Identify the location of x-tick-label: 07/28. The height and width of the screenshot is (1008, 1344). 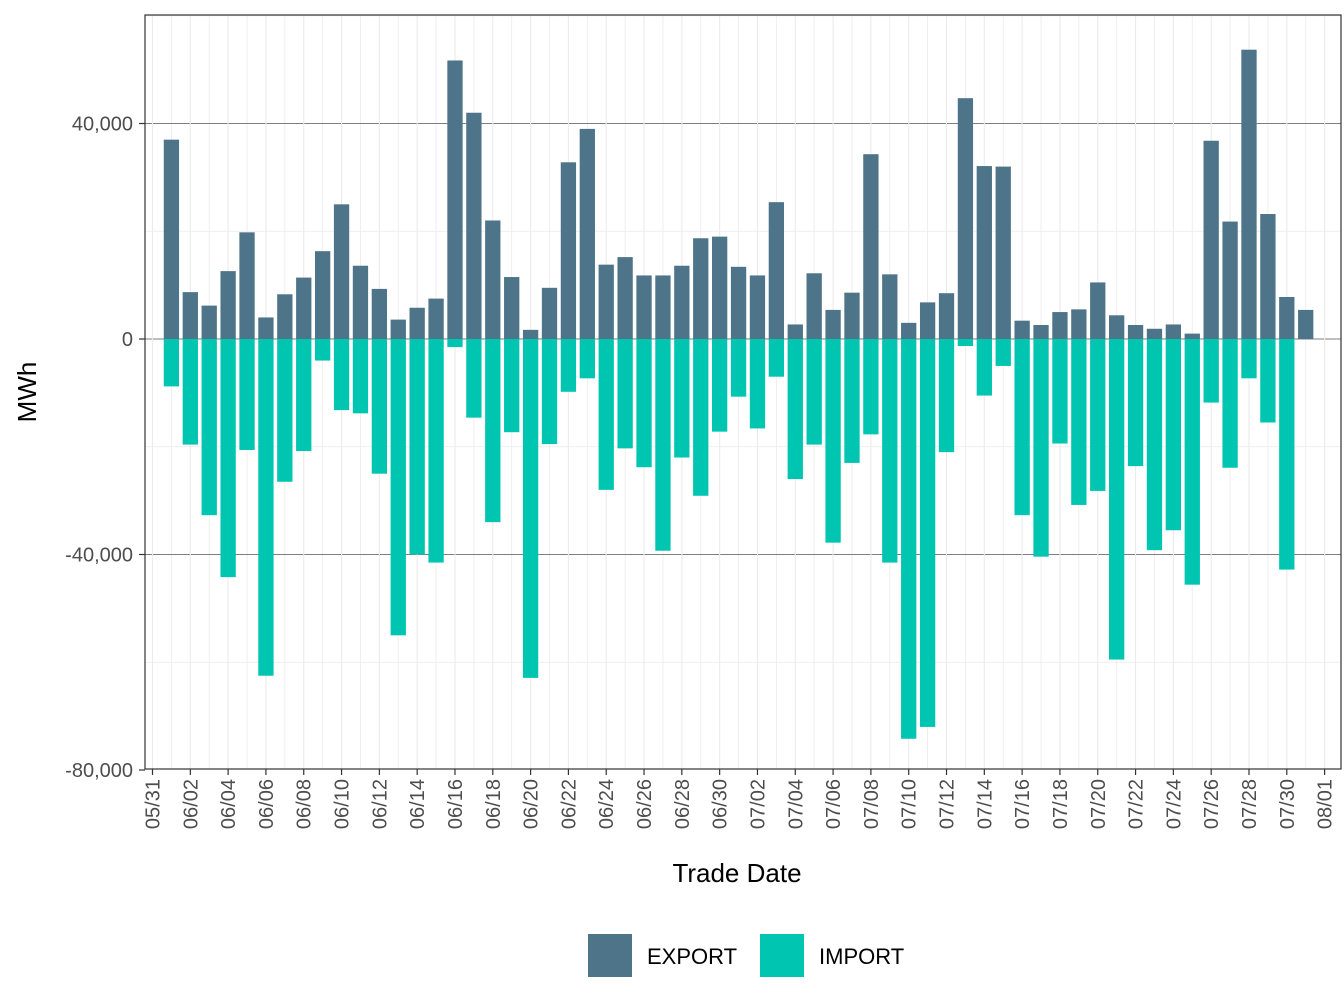
(1250, 804).